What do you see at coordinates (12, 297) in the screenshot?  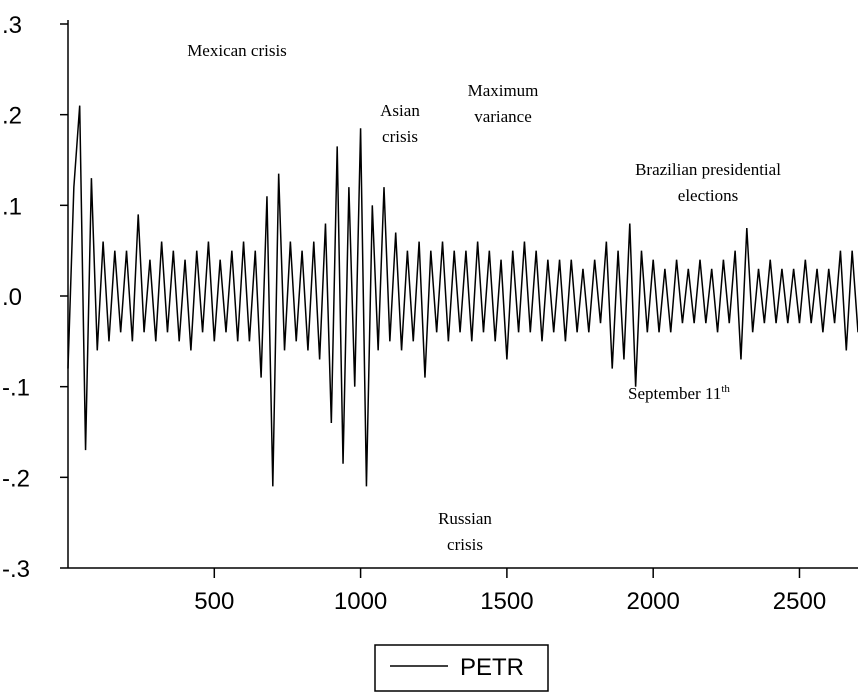 I see `y-tick-label: .0` at bounding box center [12, 297].